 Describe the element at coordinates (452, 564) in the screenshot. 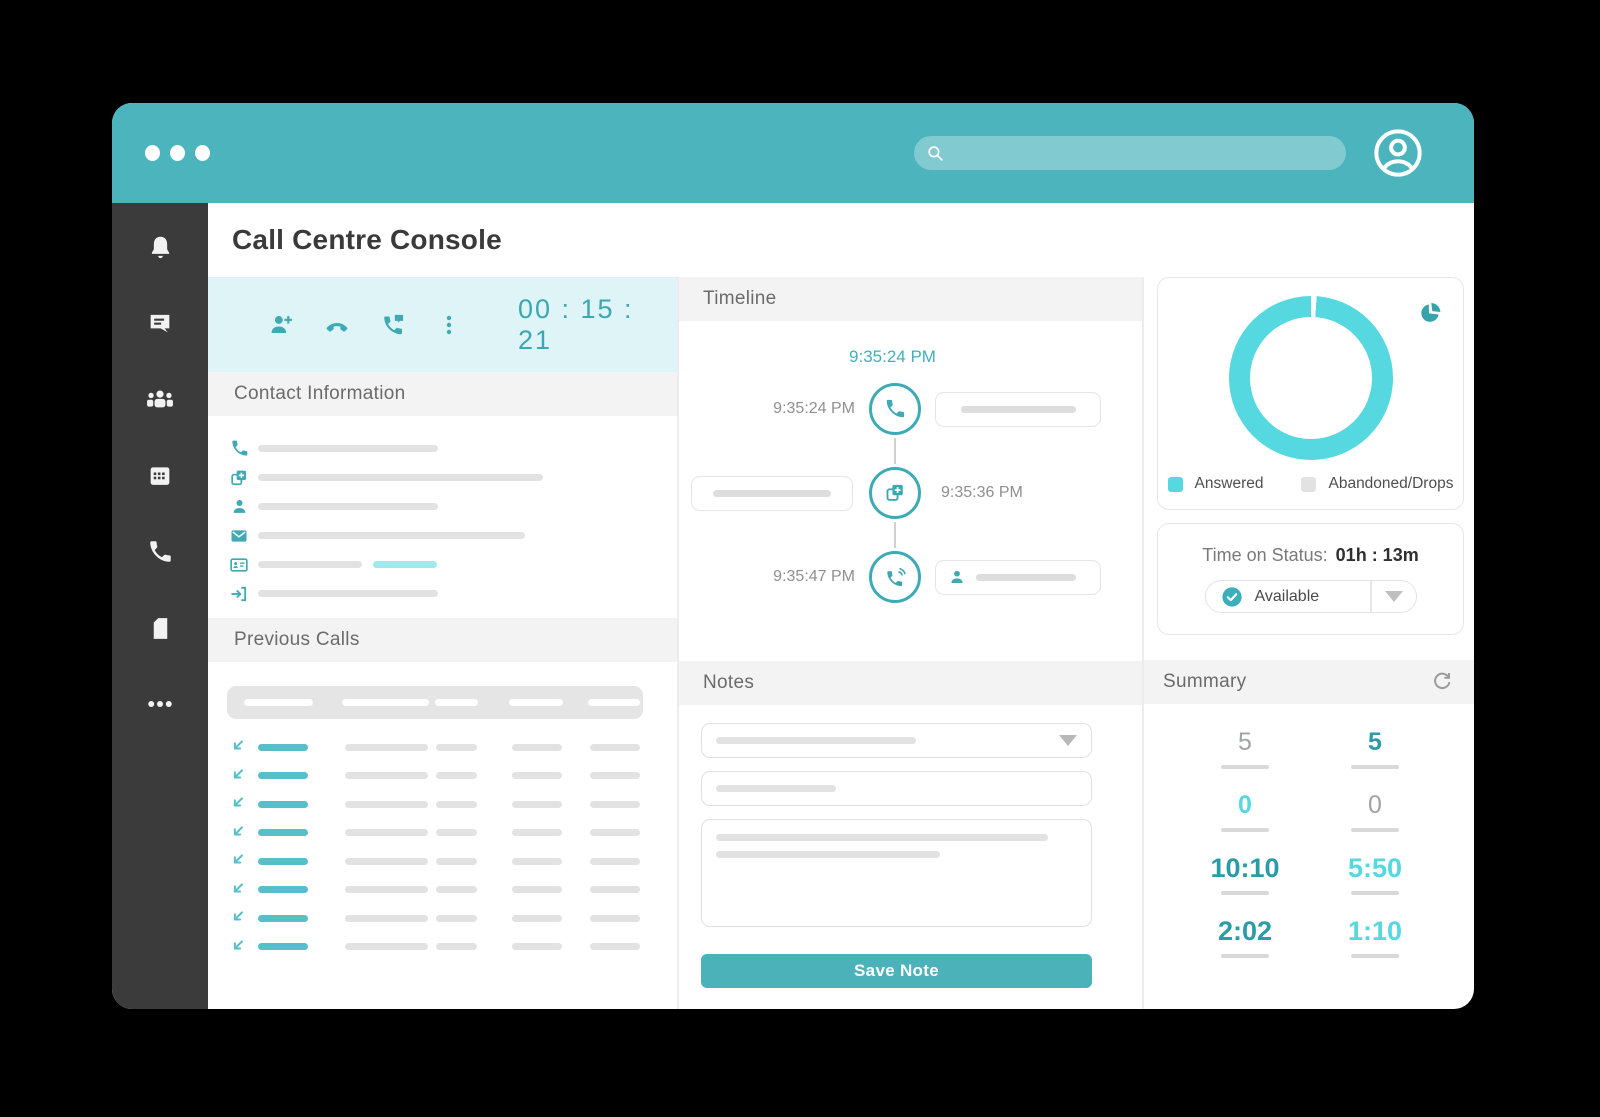

I see `contact-field-id-card` at that location.